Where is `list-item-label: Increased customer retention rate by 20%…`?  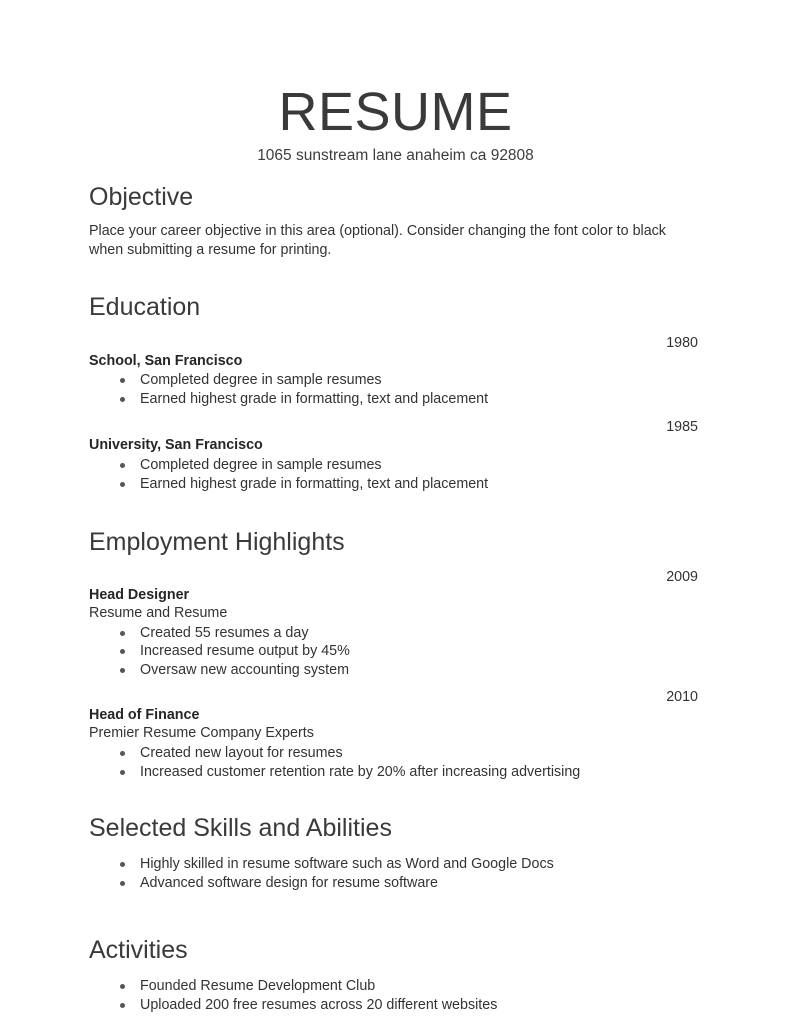
list-item-label: Increased customer retention rate by 20%… is located at coordinates (360, 771).